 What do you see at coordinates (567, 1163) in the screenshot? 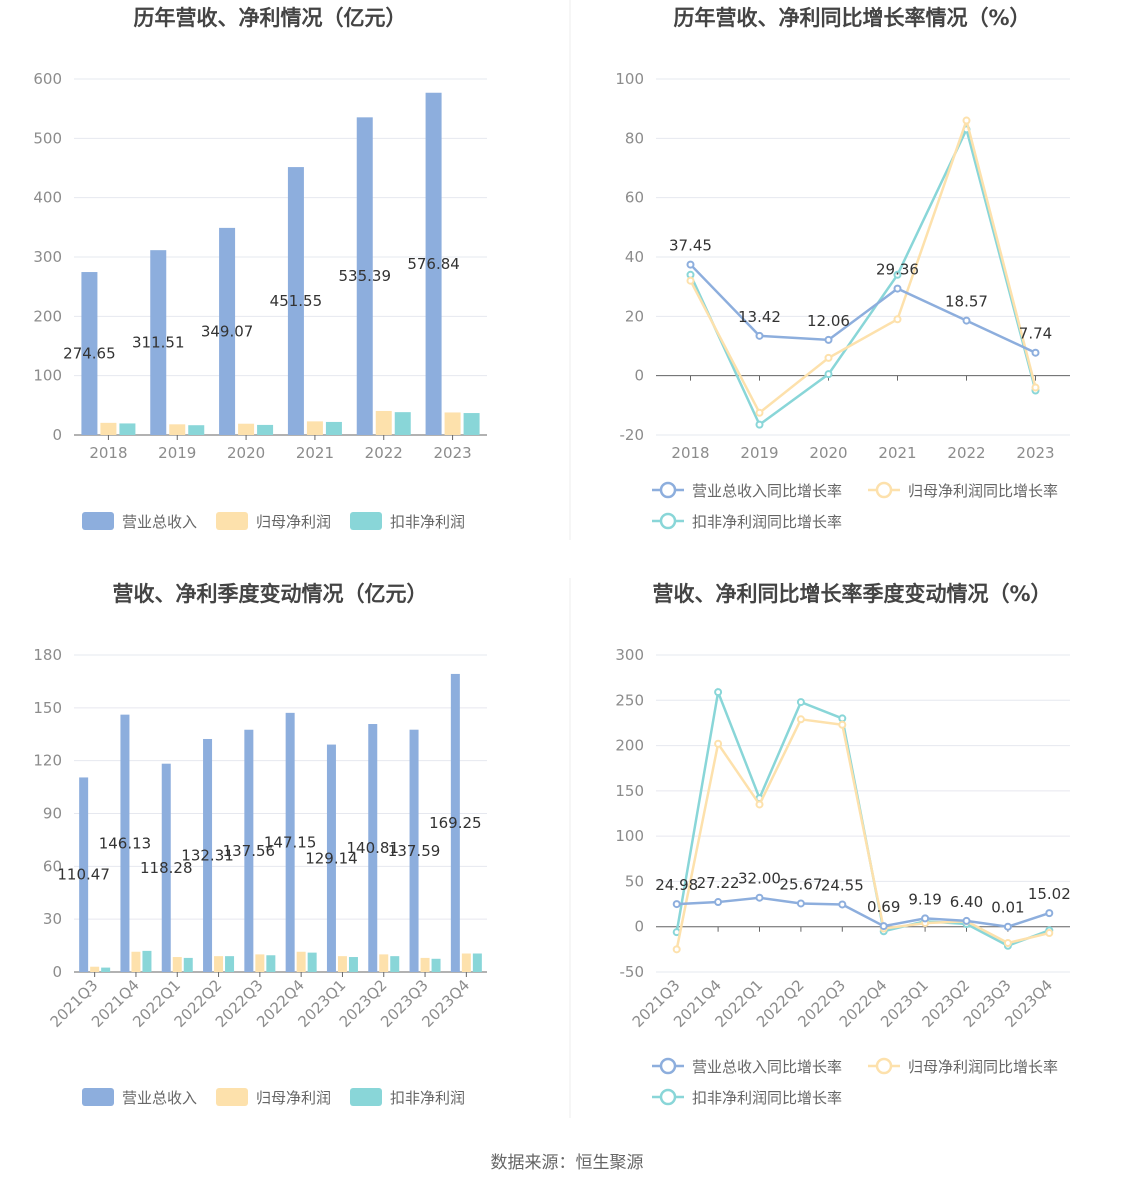
I see `data-source: 数据来源：恒生聚源` at bounding box center [567, 1163].